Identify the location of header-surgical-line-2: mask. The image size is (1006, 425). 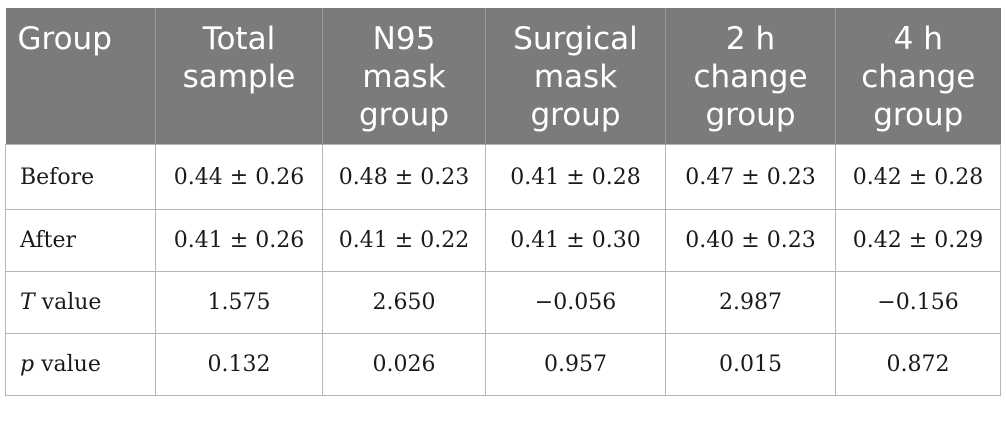
(575, 77).